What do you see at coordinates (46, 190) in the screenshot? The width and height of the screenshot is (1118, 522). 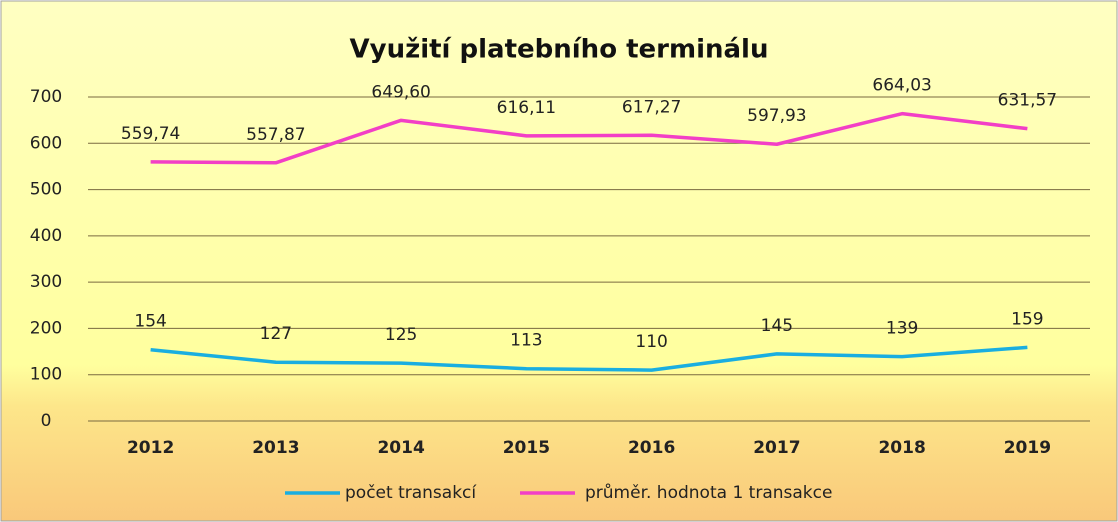 I see `y-tick-label: 500` at bounding box center [46, 190].